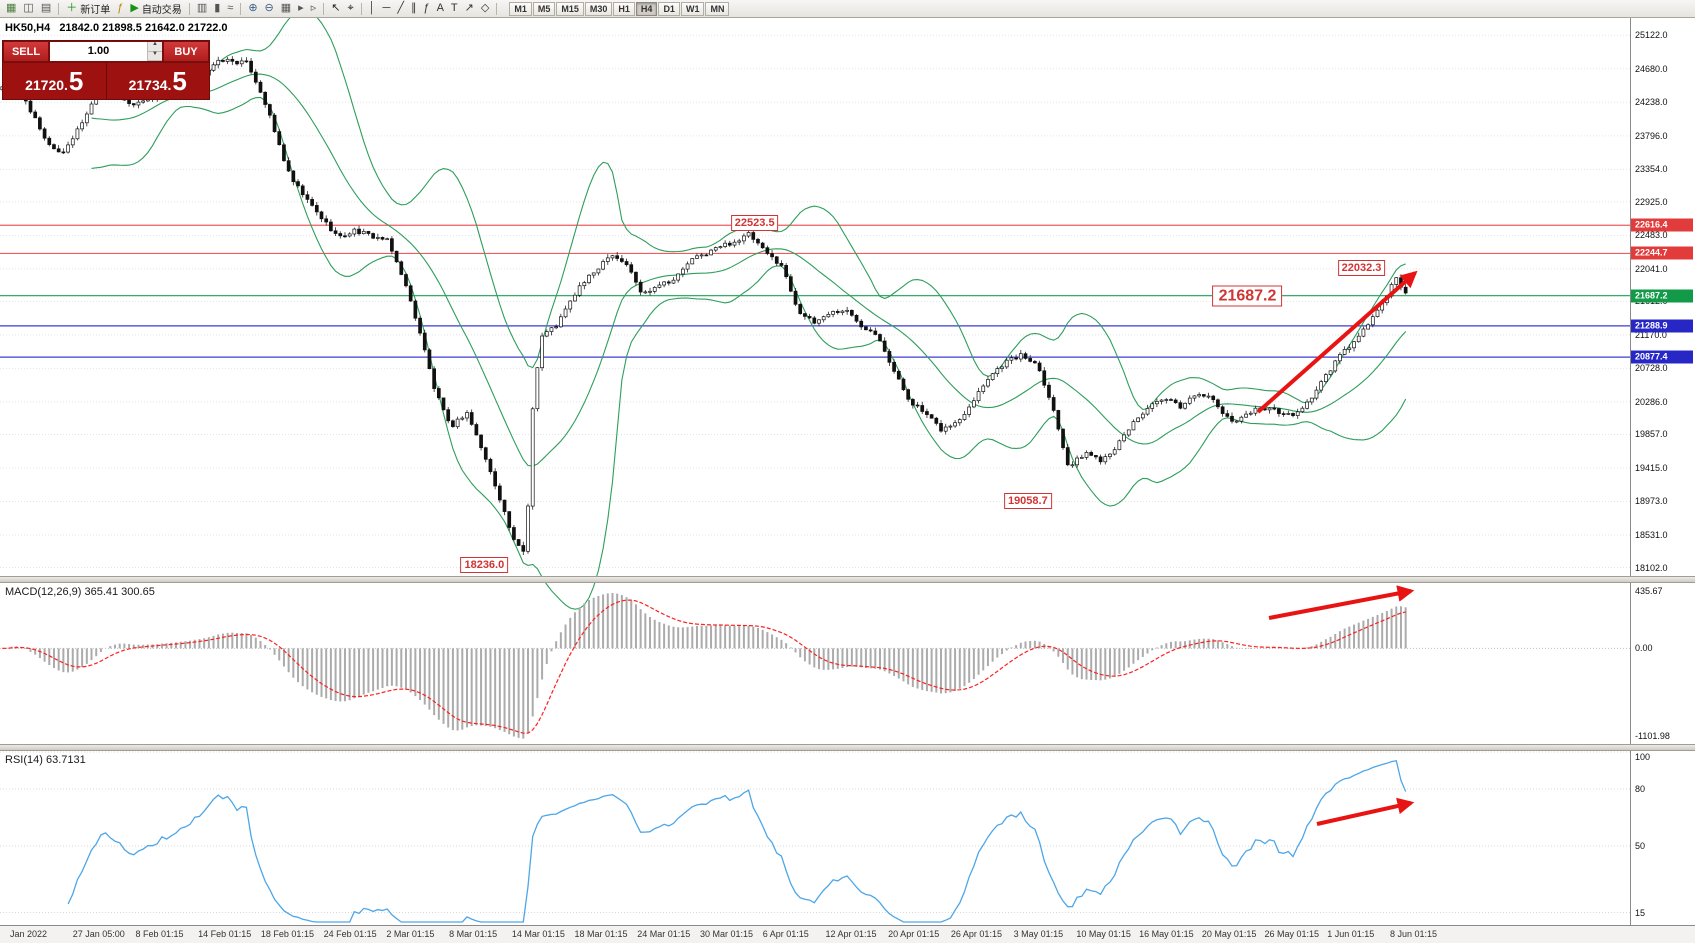 The height and width of the screenshot is (943, 1695). Describe the element at coordinates (1361, 267) in the screenshot. I see `price-callout: 22032.3` at that location.